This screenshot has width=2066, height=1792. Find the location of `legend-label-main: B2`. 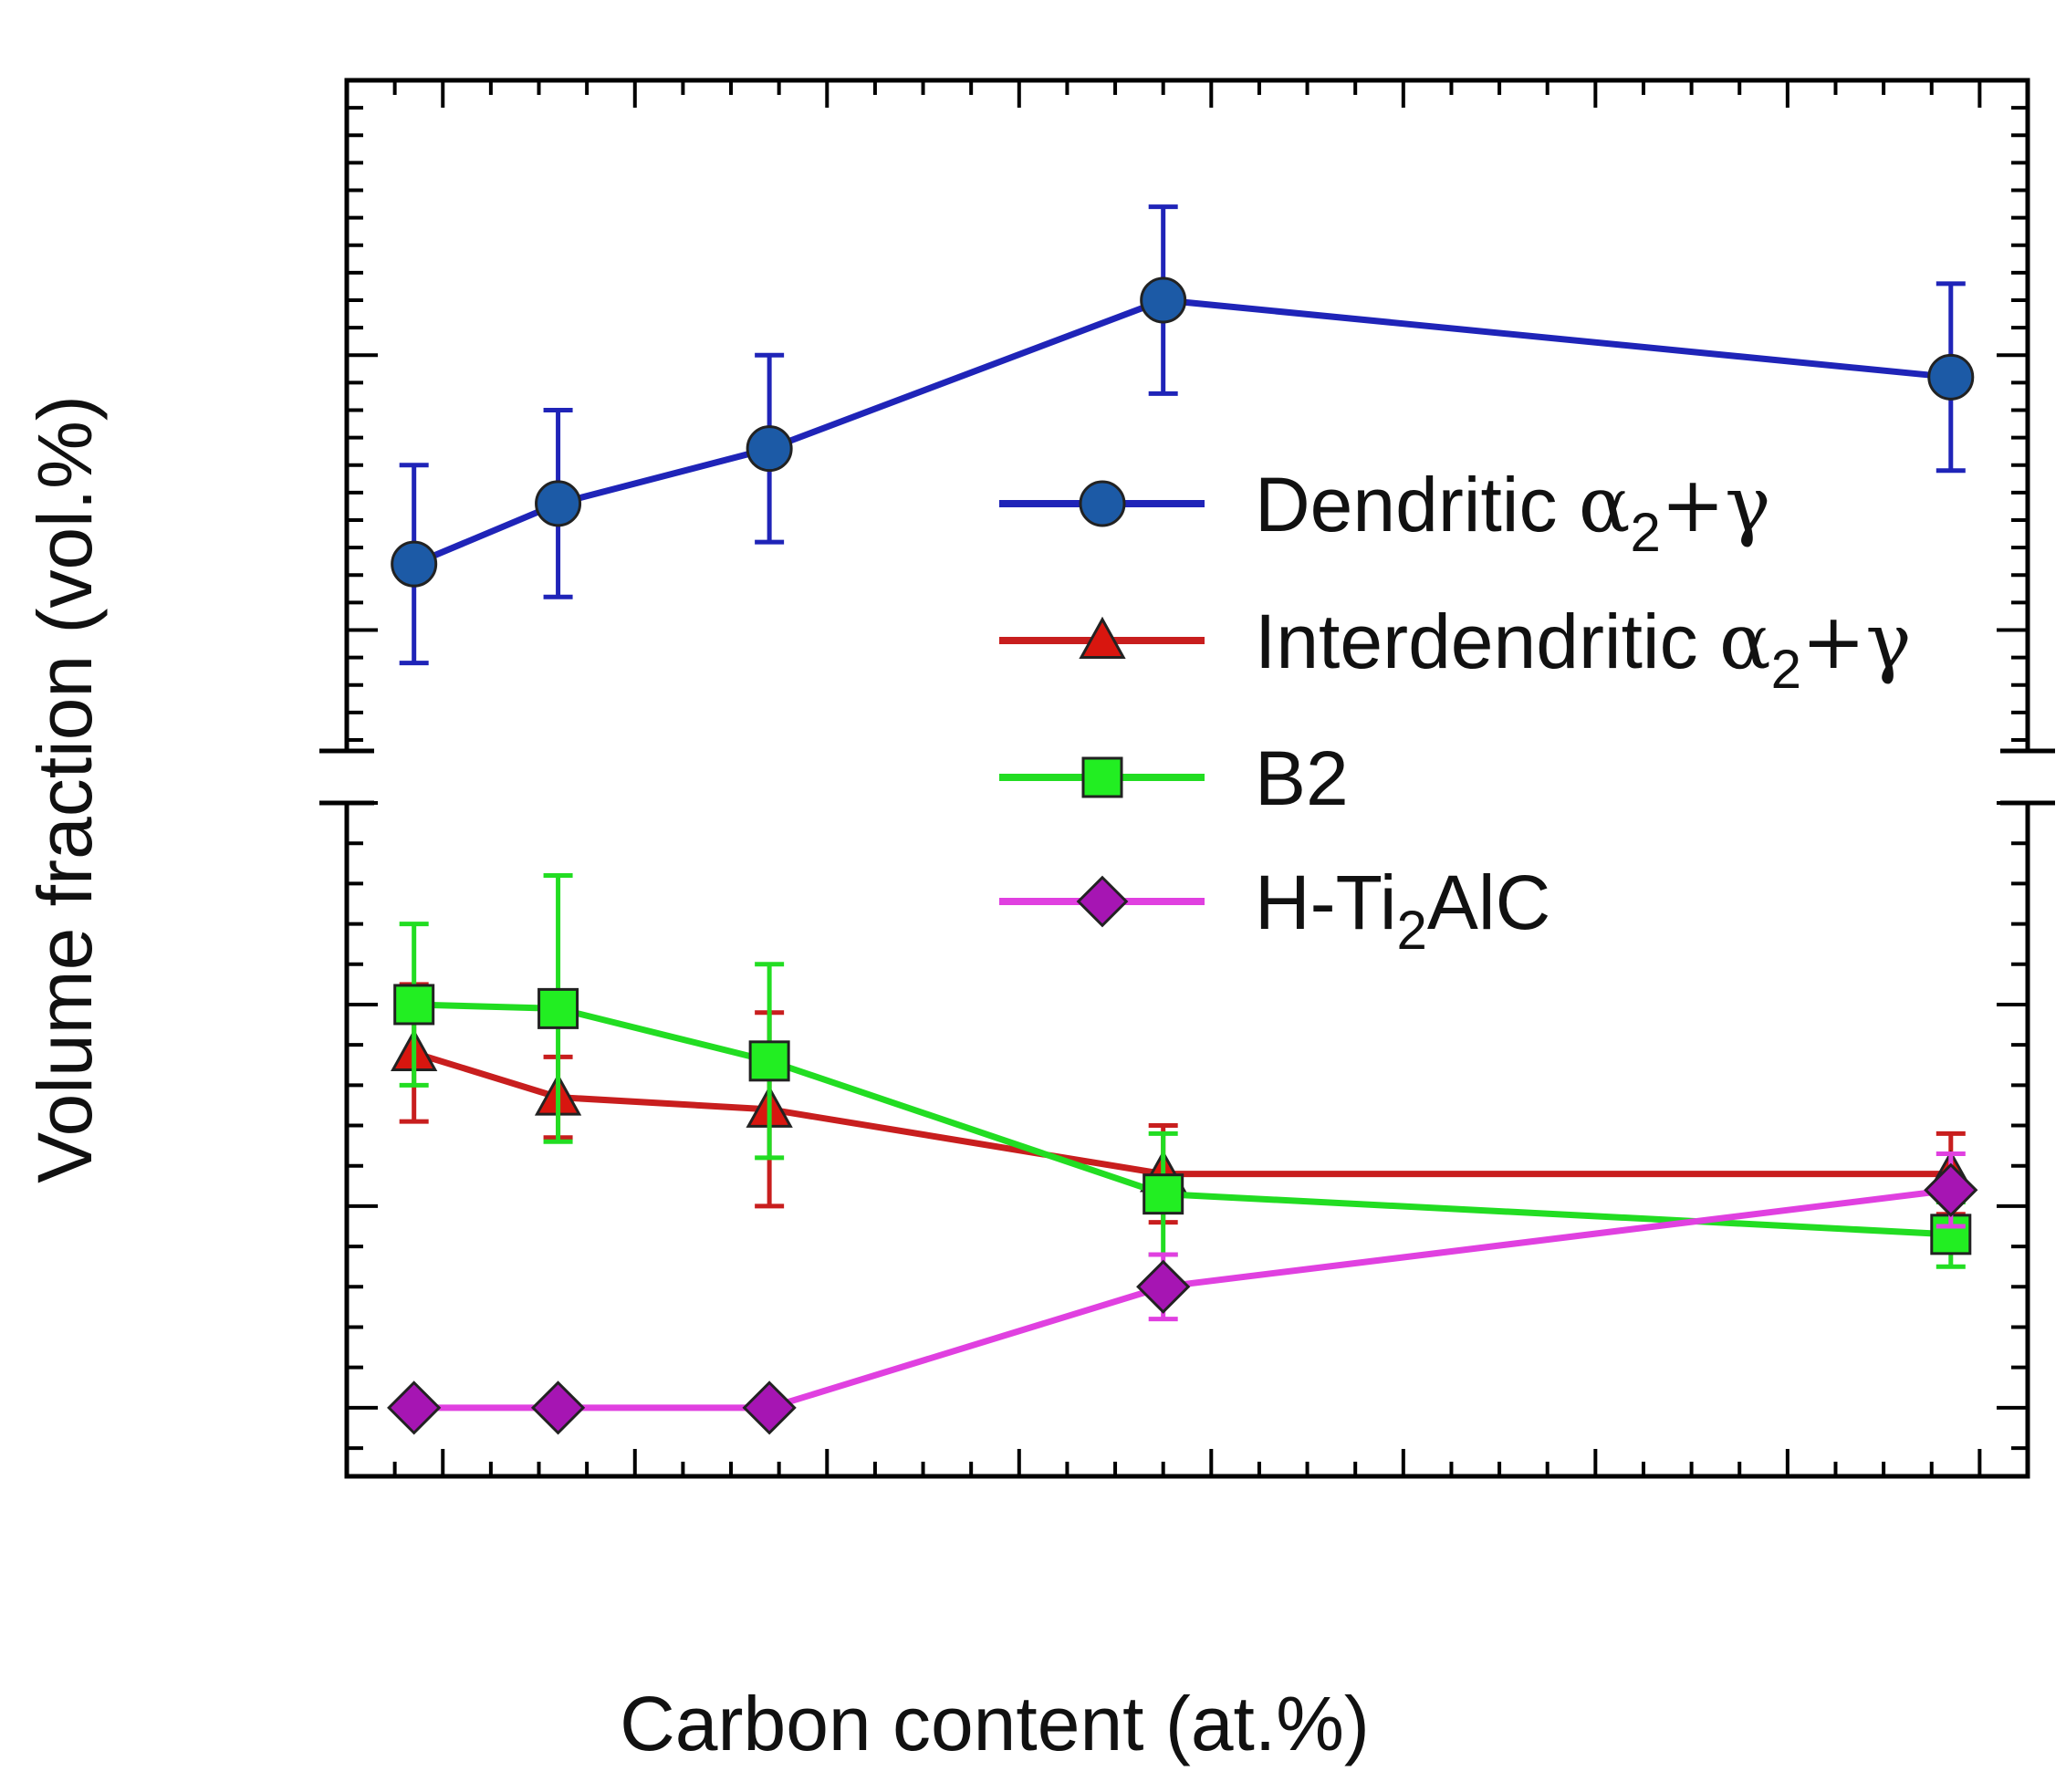

legend-label-main: B2 is located at coordinates (1302, 778).